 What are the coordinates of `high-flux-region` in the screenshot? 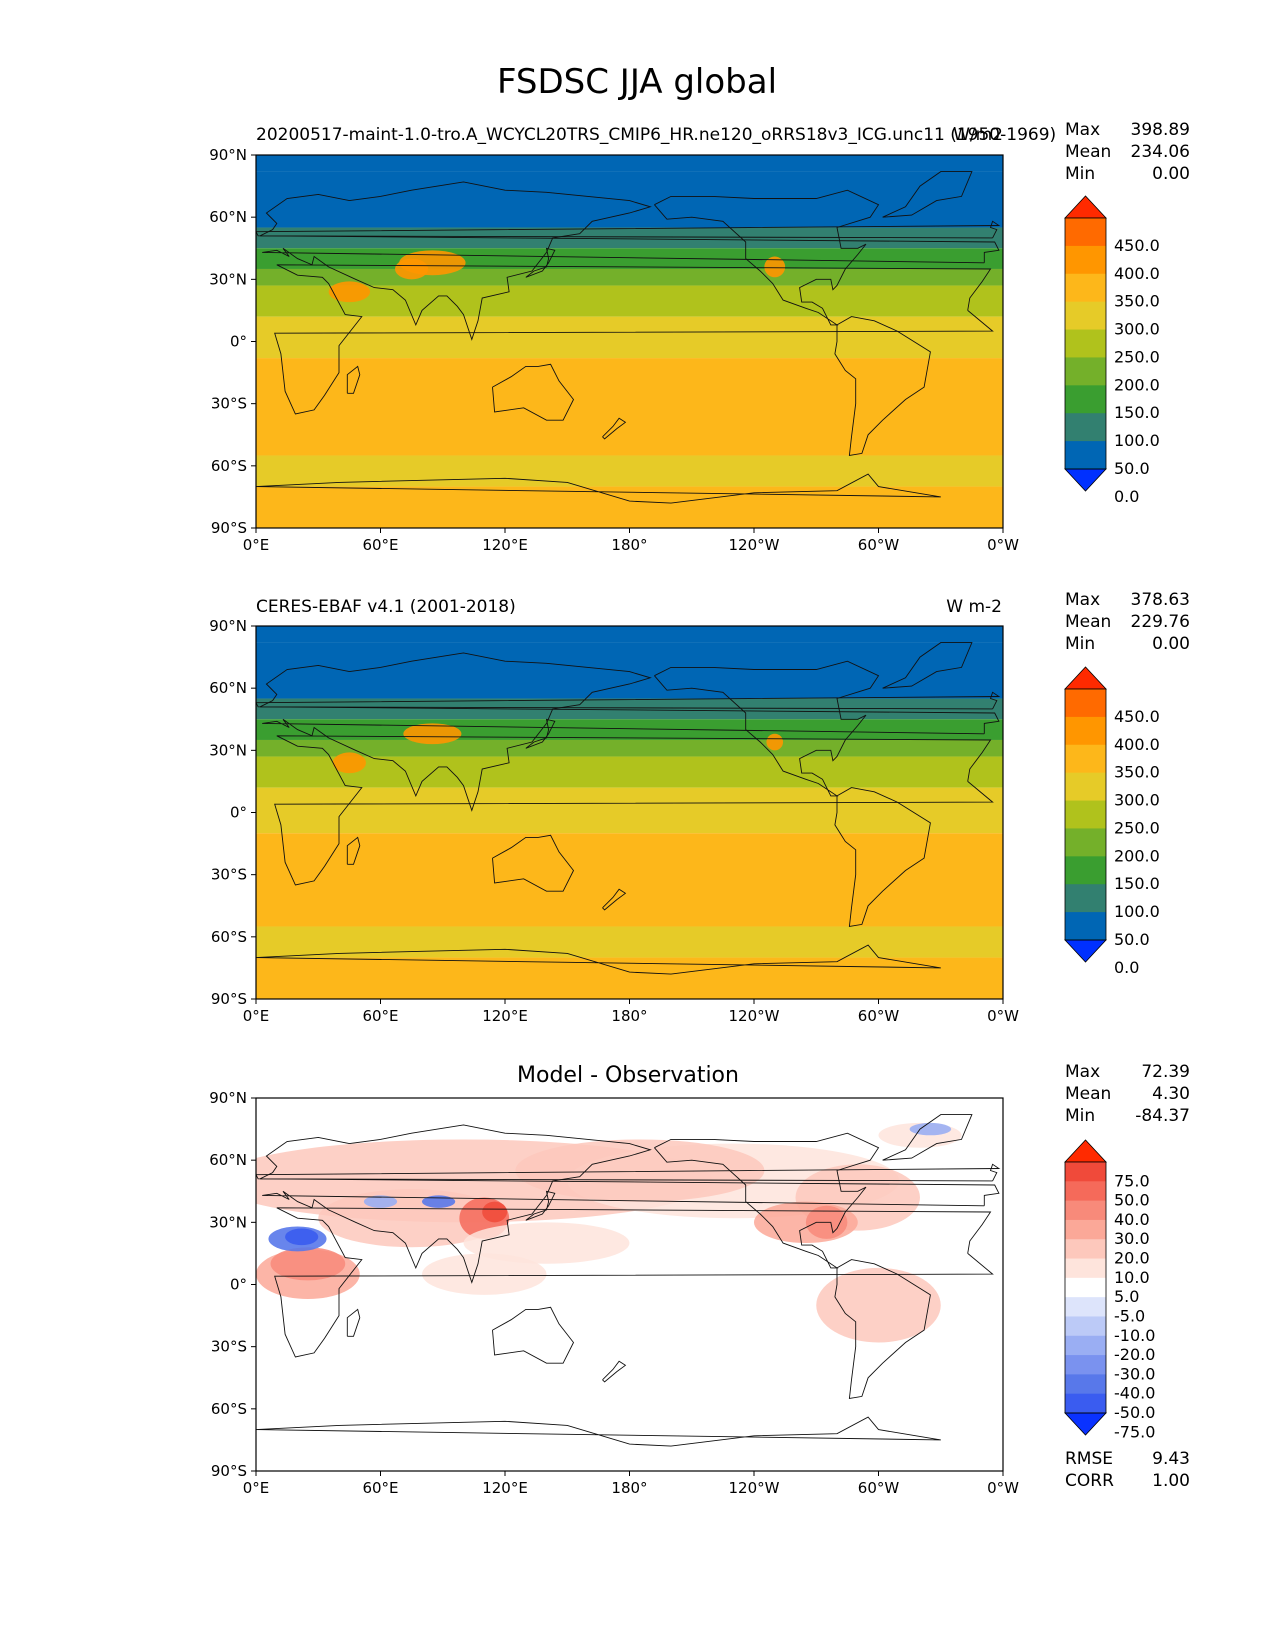 It's located at (775, 267).